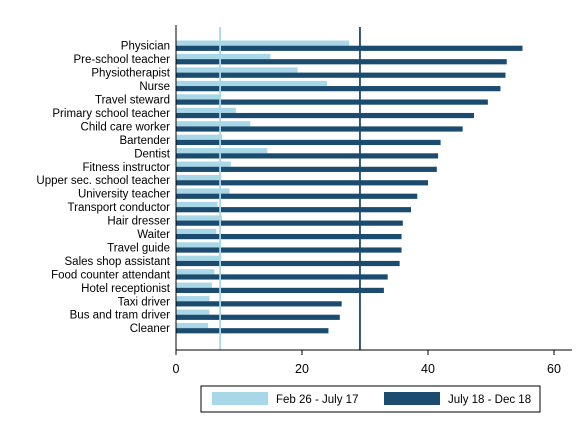 The width and height of the screenshot is (581, 423). I want to click on category-label: Dentist, so click(152, 154).